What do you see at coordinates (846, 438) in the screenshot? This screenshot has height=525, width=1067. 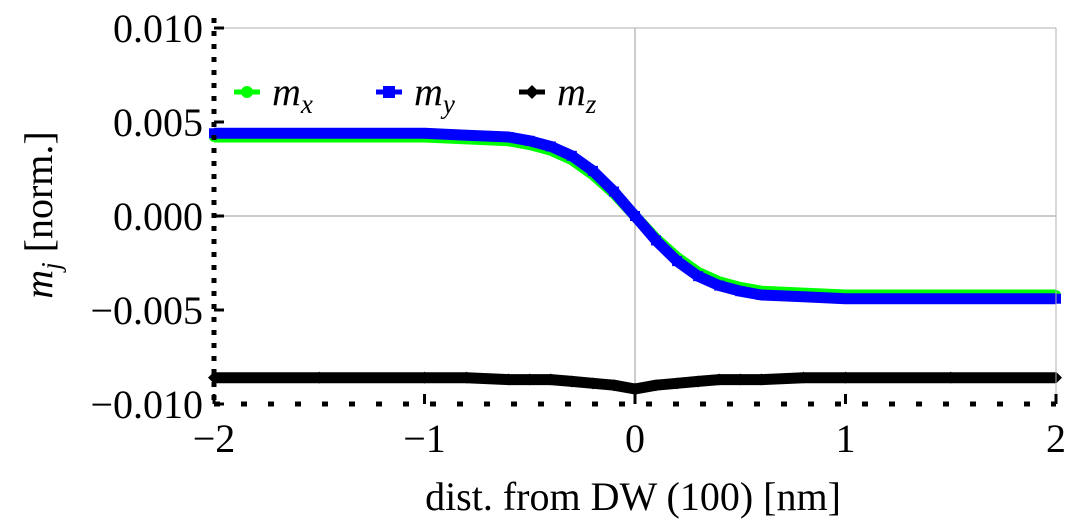 I see `x-tick-label: 1` at bounding box center [846, 438].